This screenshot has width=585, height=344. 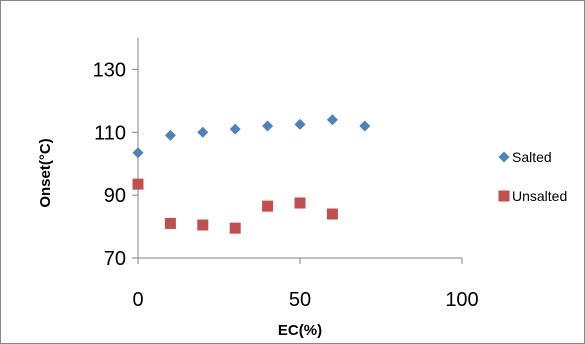 What do you see at coordinates (461, 300) in the screenshot?
I see `x-tick-label: 100` at bounding box center [461, 300].